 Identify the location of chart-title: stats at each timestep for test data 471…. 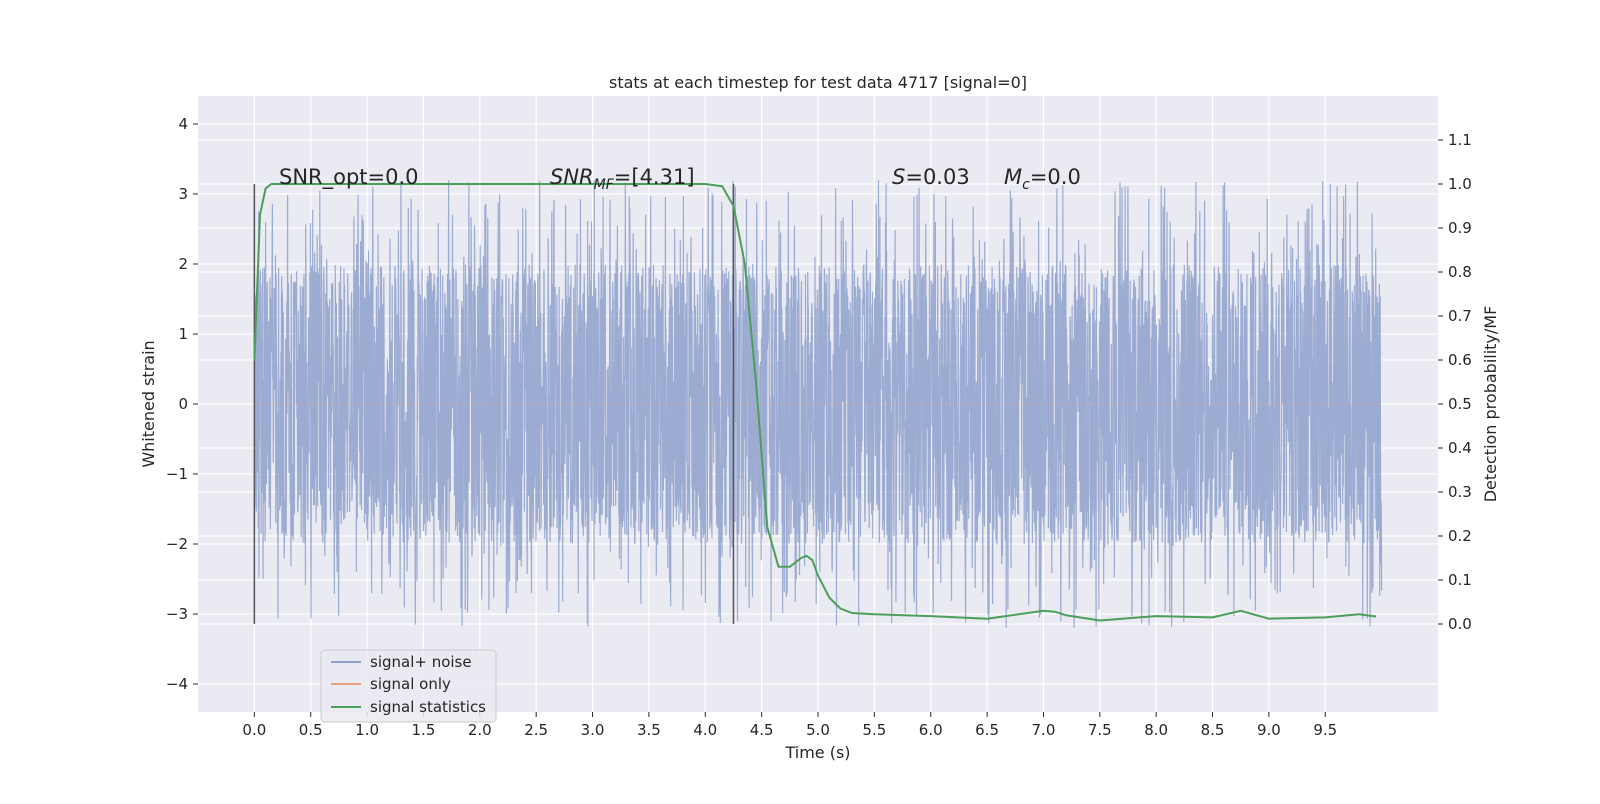
(818, 82).